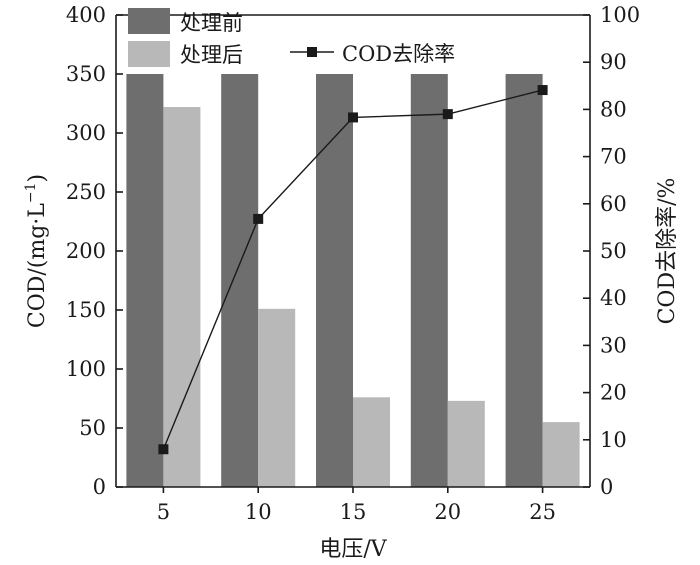  I want to click on y-tick-label-100: 100, so click(86, 369).